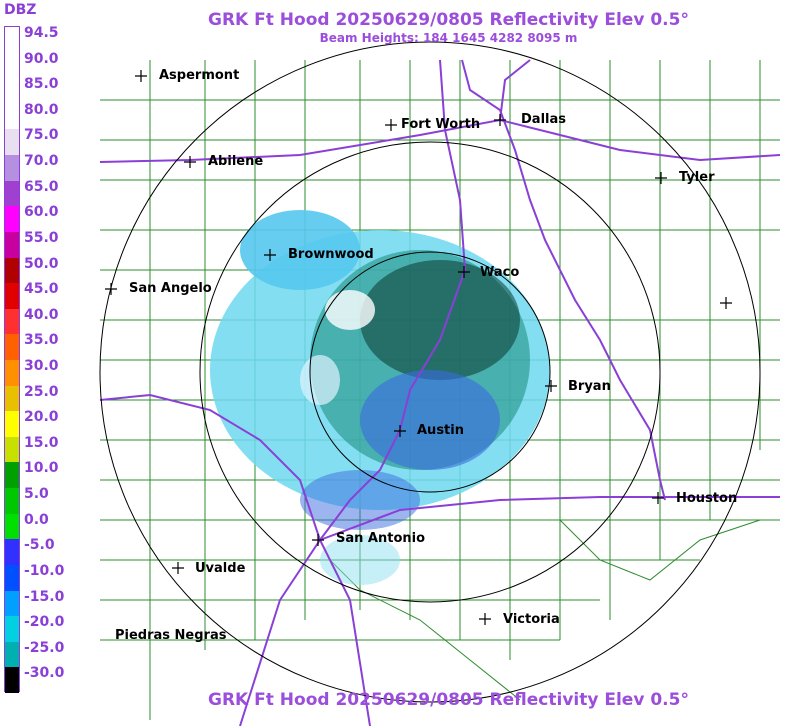 The width and height of the screenshot is (797, 726). Describe the element at coordinates (41, 263) in the screenshot. I see `legend-label: 50.0` at that location.